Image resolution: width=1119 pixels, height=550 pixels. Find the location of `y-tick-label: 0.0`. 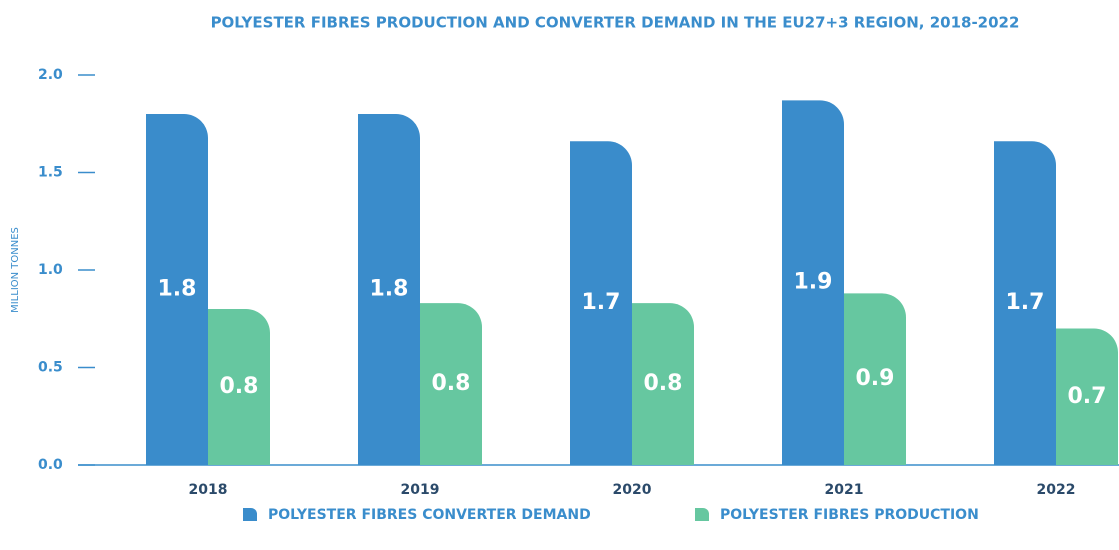

y-tick-label: 0.0 is located at coordinates (50, 465).